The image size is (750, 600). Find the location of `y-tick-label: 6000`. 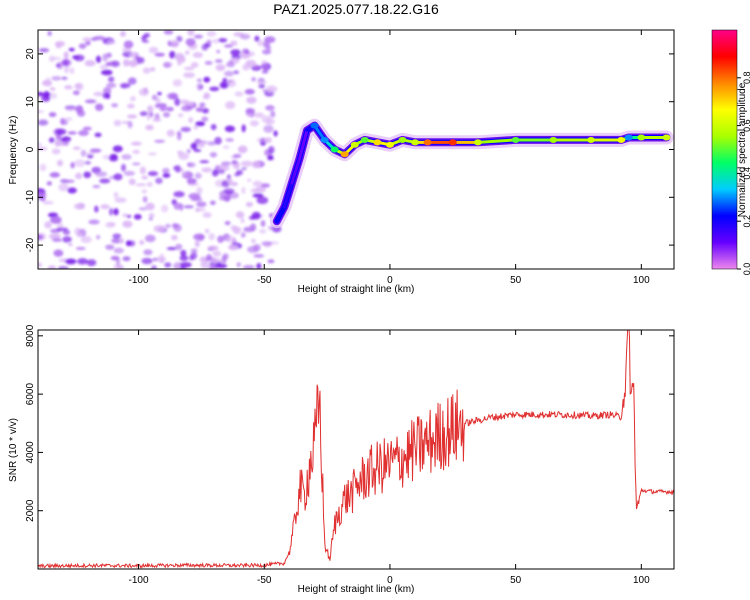

y-tick-label: 6000 is located at coordinates (30, 394).